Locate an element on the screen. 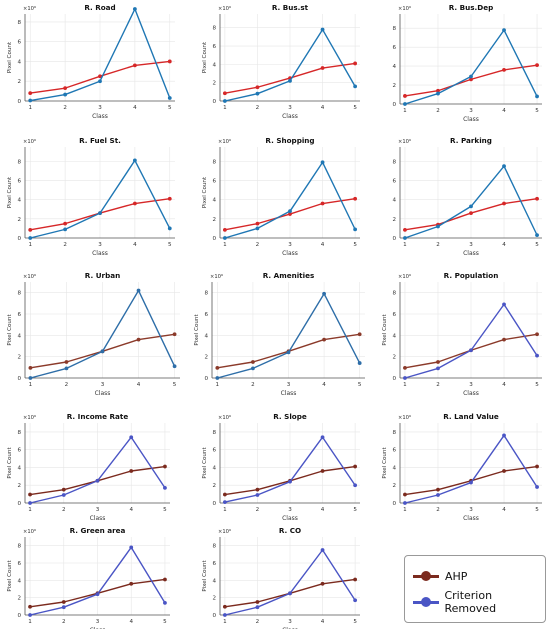  chart-title-9: R. Population is located at coordinates (471, 275).